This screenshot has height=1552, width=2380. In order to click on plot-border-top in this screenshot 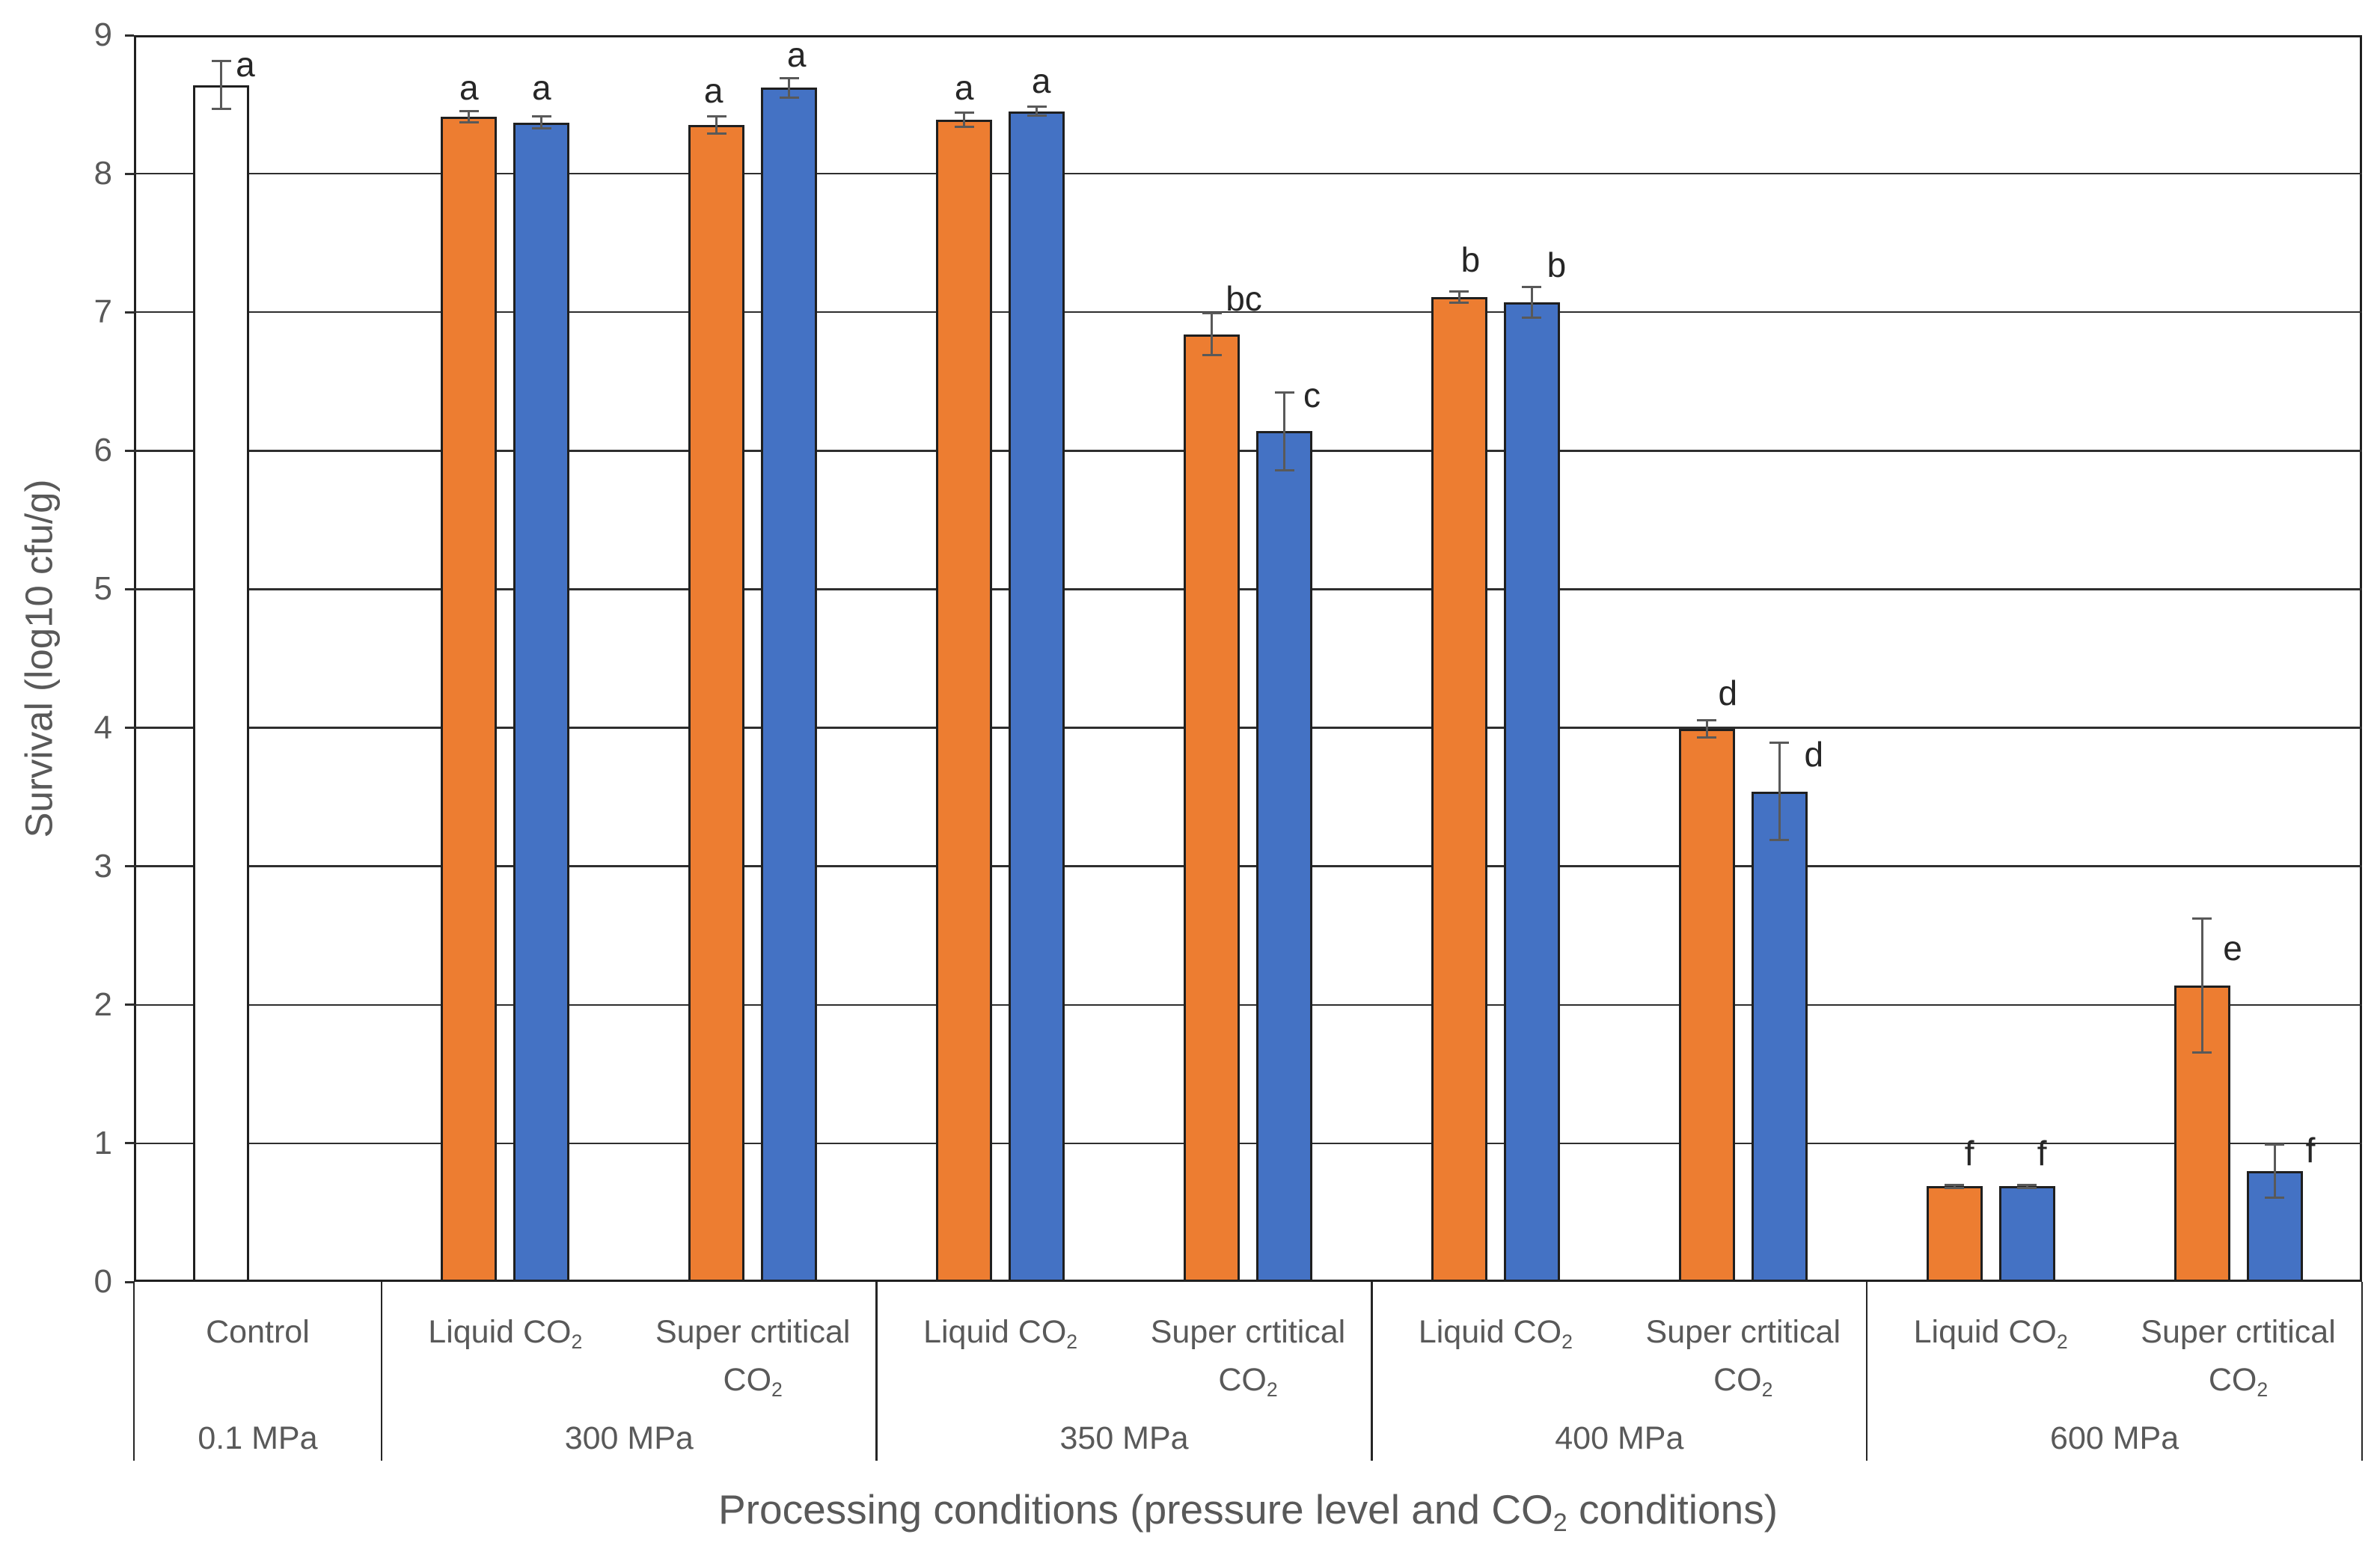, I will do `click(1248, 36)`.